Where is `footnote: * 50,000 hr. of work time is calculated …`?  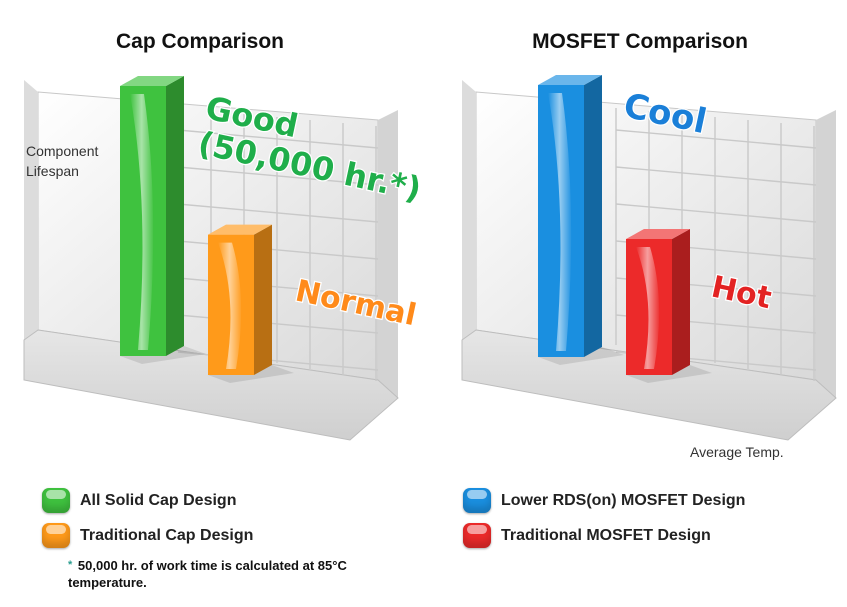 footnote: * 50,000 hr. of work time is calculated … is located at coordinates (233, 574).